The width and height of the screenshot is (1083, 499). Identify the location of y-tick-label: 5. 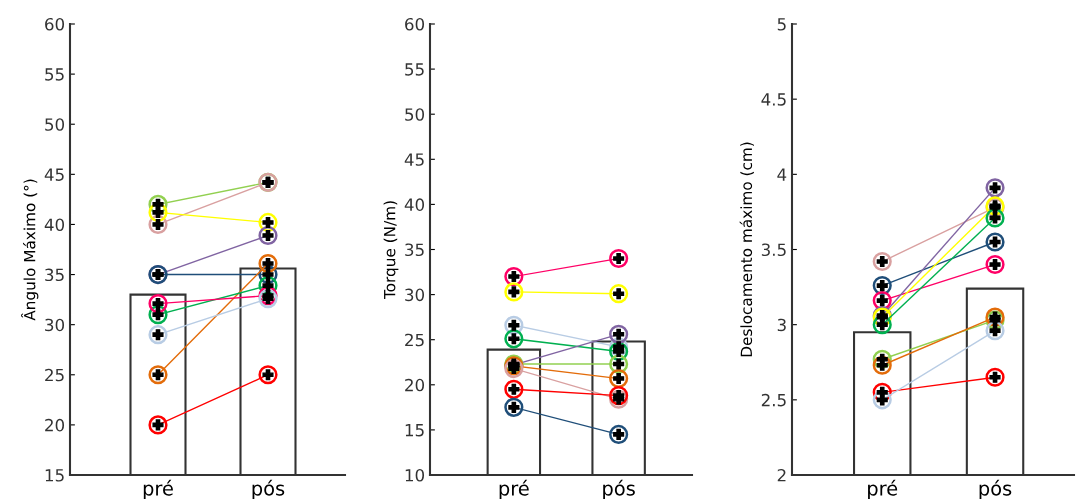
(781, 24).